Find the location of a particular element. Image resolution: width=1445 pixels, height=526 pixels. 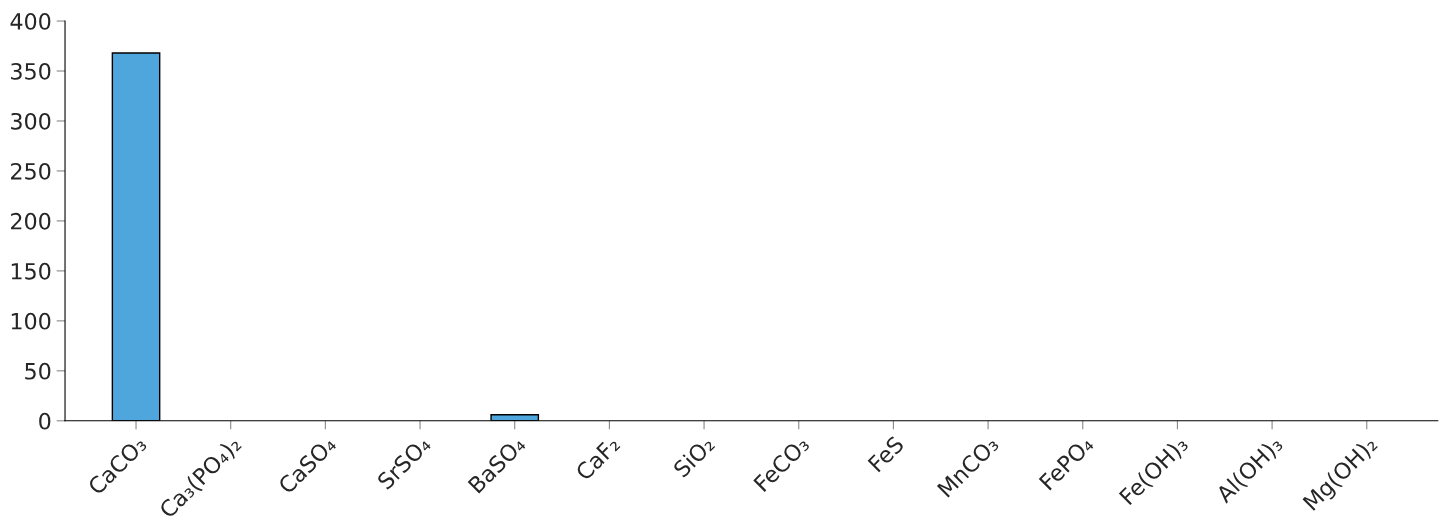

y-tick-label: 250 is located at coordinates (31, 171).